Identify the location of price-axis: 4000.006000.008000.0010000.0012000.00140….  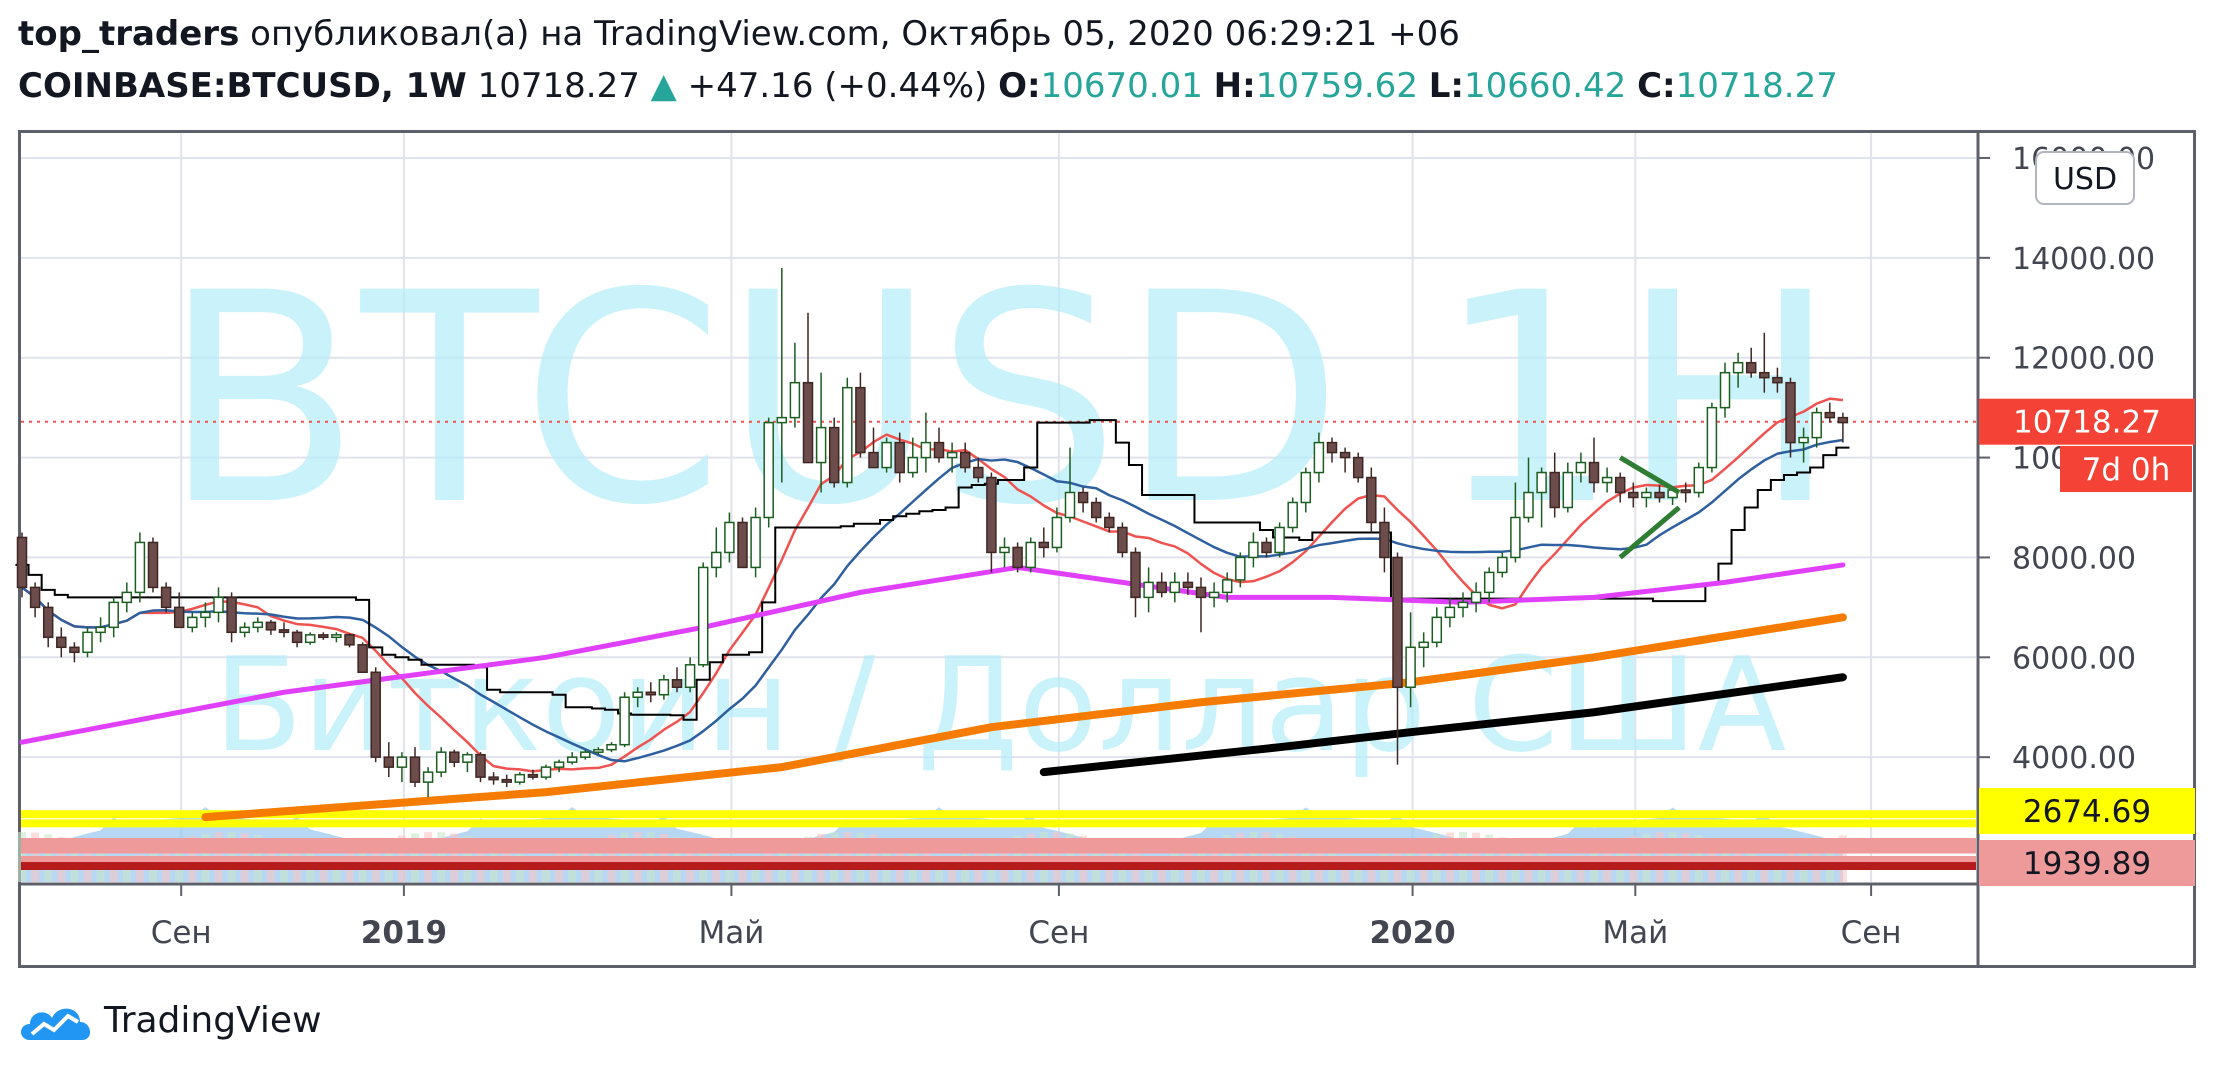
(2066, 459).